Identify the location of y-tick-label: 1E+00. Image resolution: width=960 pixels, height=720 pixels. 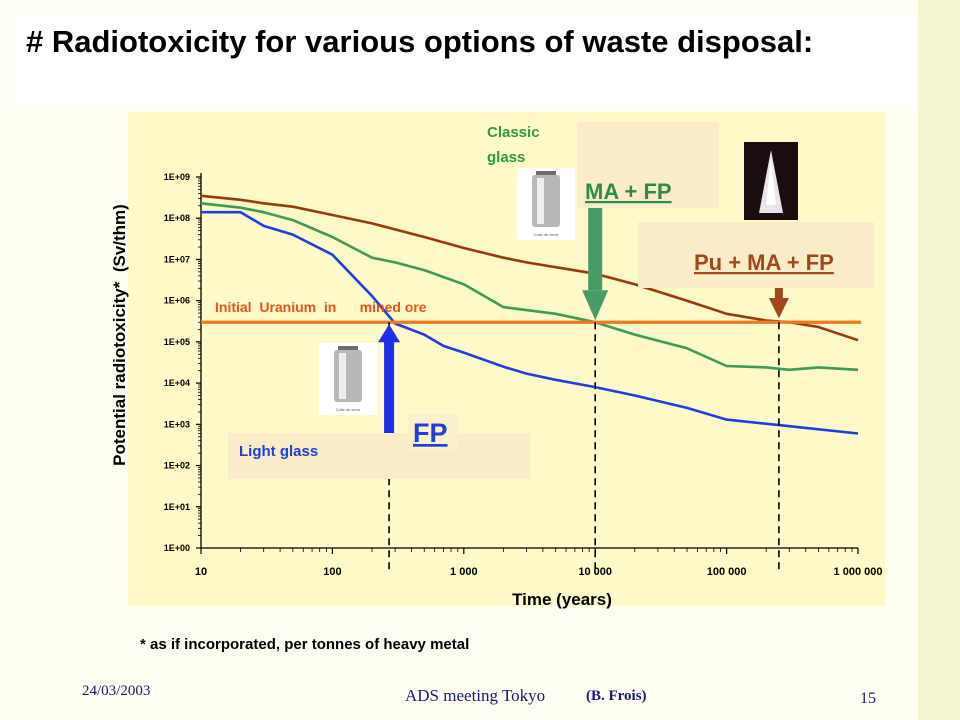
(177, 548).